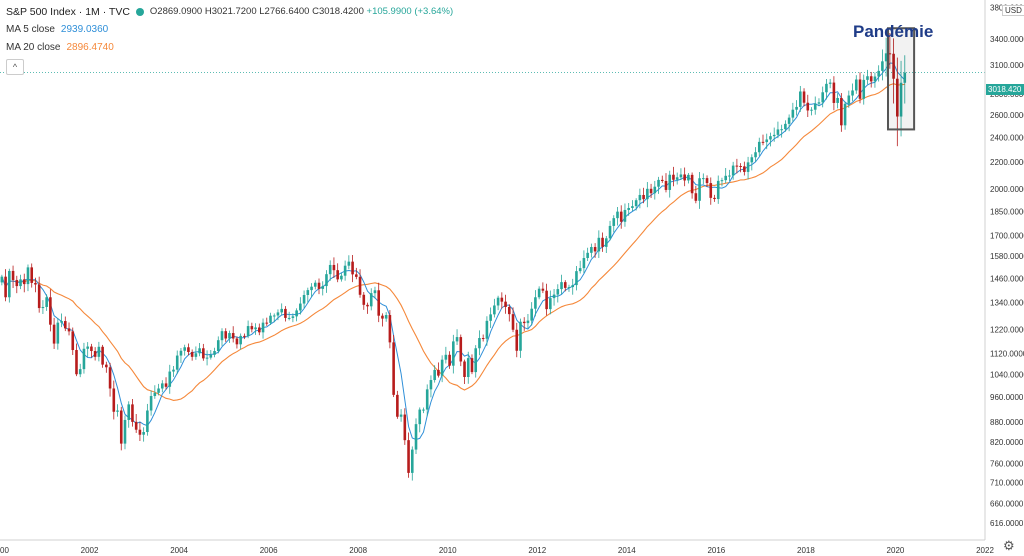 The height and width of the screenshot is (556, 1024). What do you see at coordinates (15, 67) in the screenshot?
I see `collapse-legend-button: ^` at bounding box center [15, 67].